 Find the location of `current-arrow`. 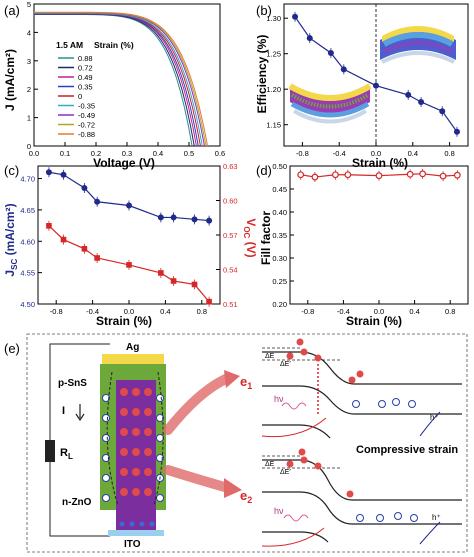

current-arrow is located at coordinates (80, 413).